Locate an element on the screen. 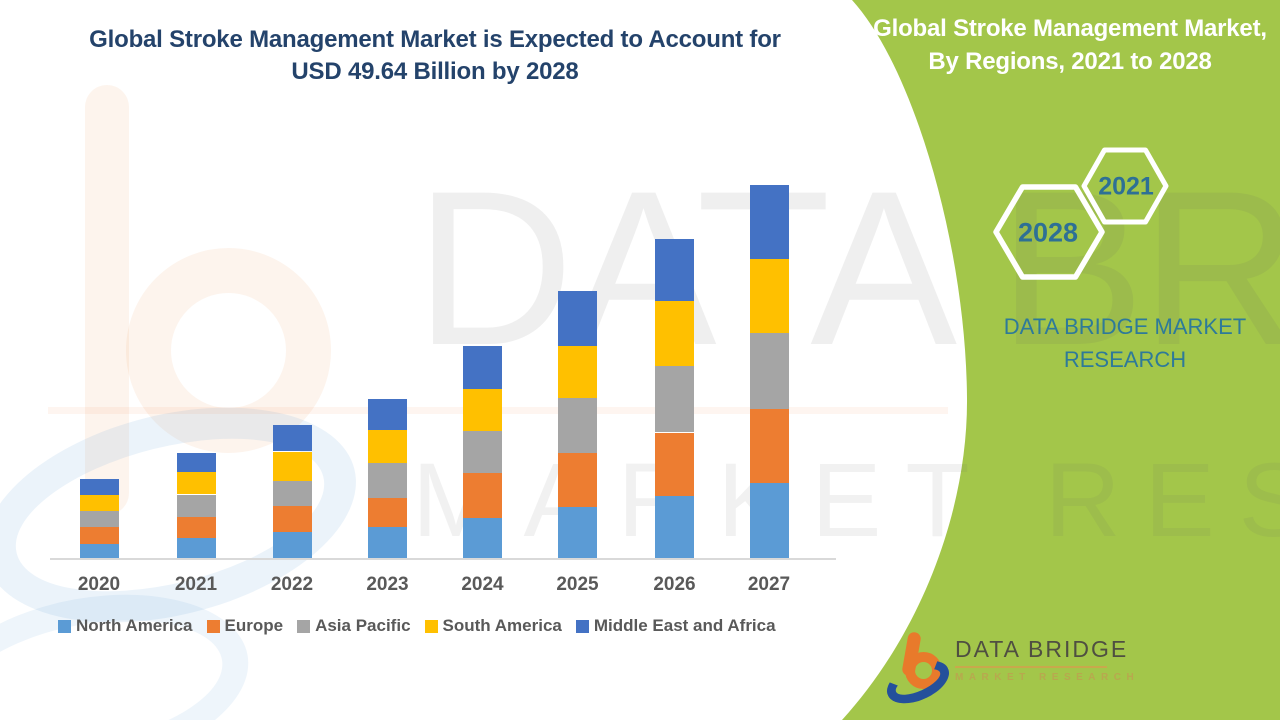 This screenshot has height=720, width=1280. hexagon-2028-label: 2028 is located at coordinates (1048, 232).